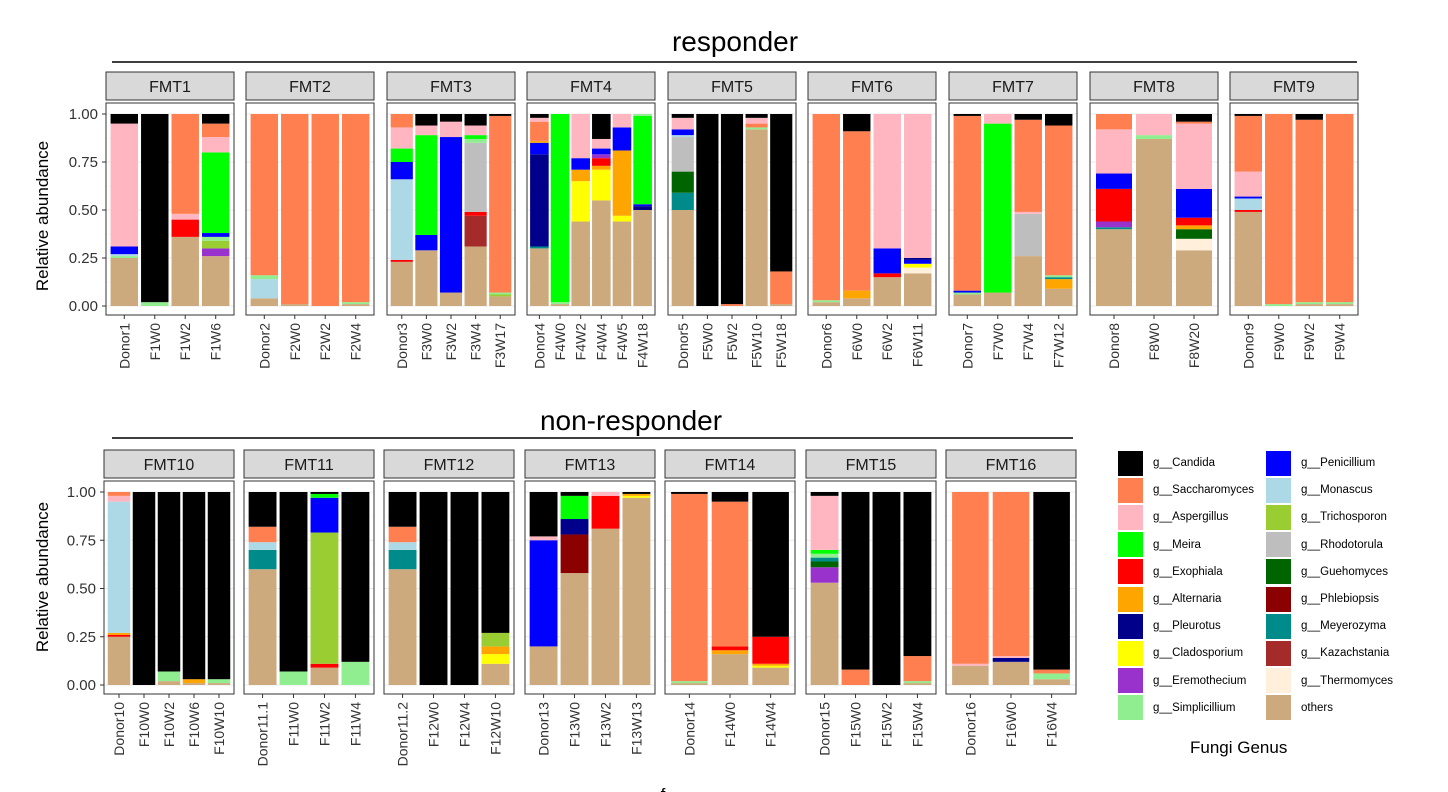 This screenshot has height=792, width=1448. Describe the element at coordinates (1319, 490) in the screenshot. I see `legend-item: g__Monascus` at that location.